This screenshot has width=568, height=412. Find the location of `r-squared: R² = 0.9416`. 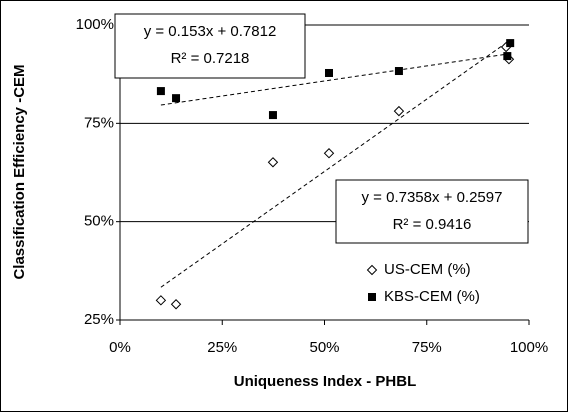

r-squared: R² = 0.9416 is located at coordinates (432, 224).